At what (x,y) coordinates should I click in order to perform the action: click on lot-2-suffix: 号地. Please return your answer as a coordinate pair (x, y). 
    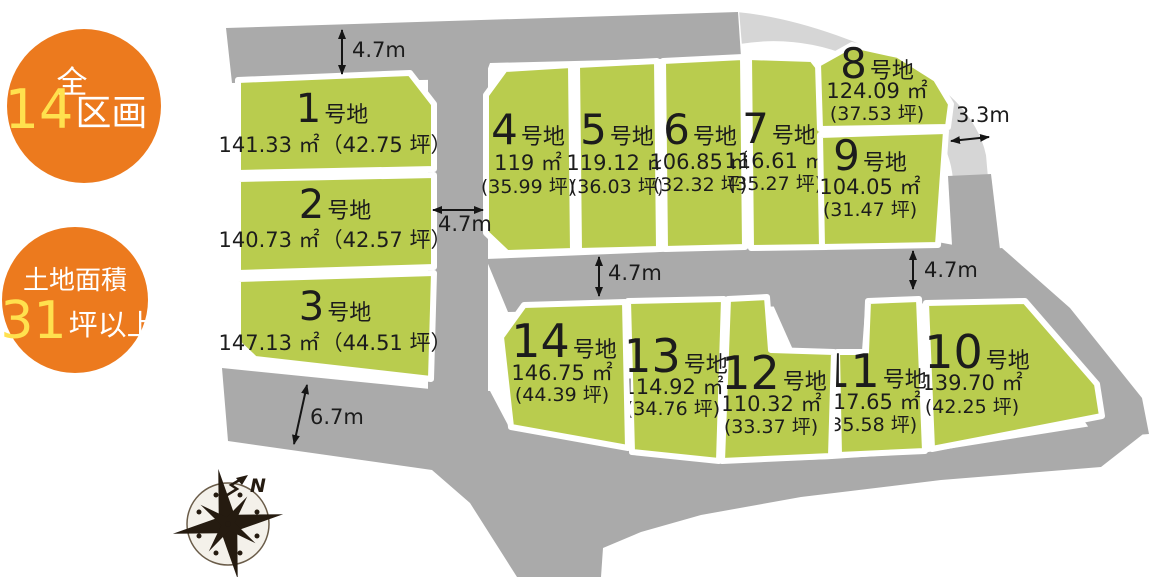
    Looking at the image, I should click on (349, 211).